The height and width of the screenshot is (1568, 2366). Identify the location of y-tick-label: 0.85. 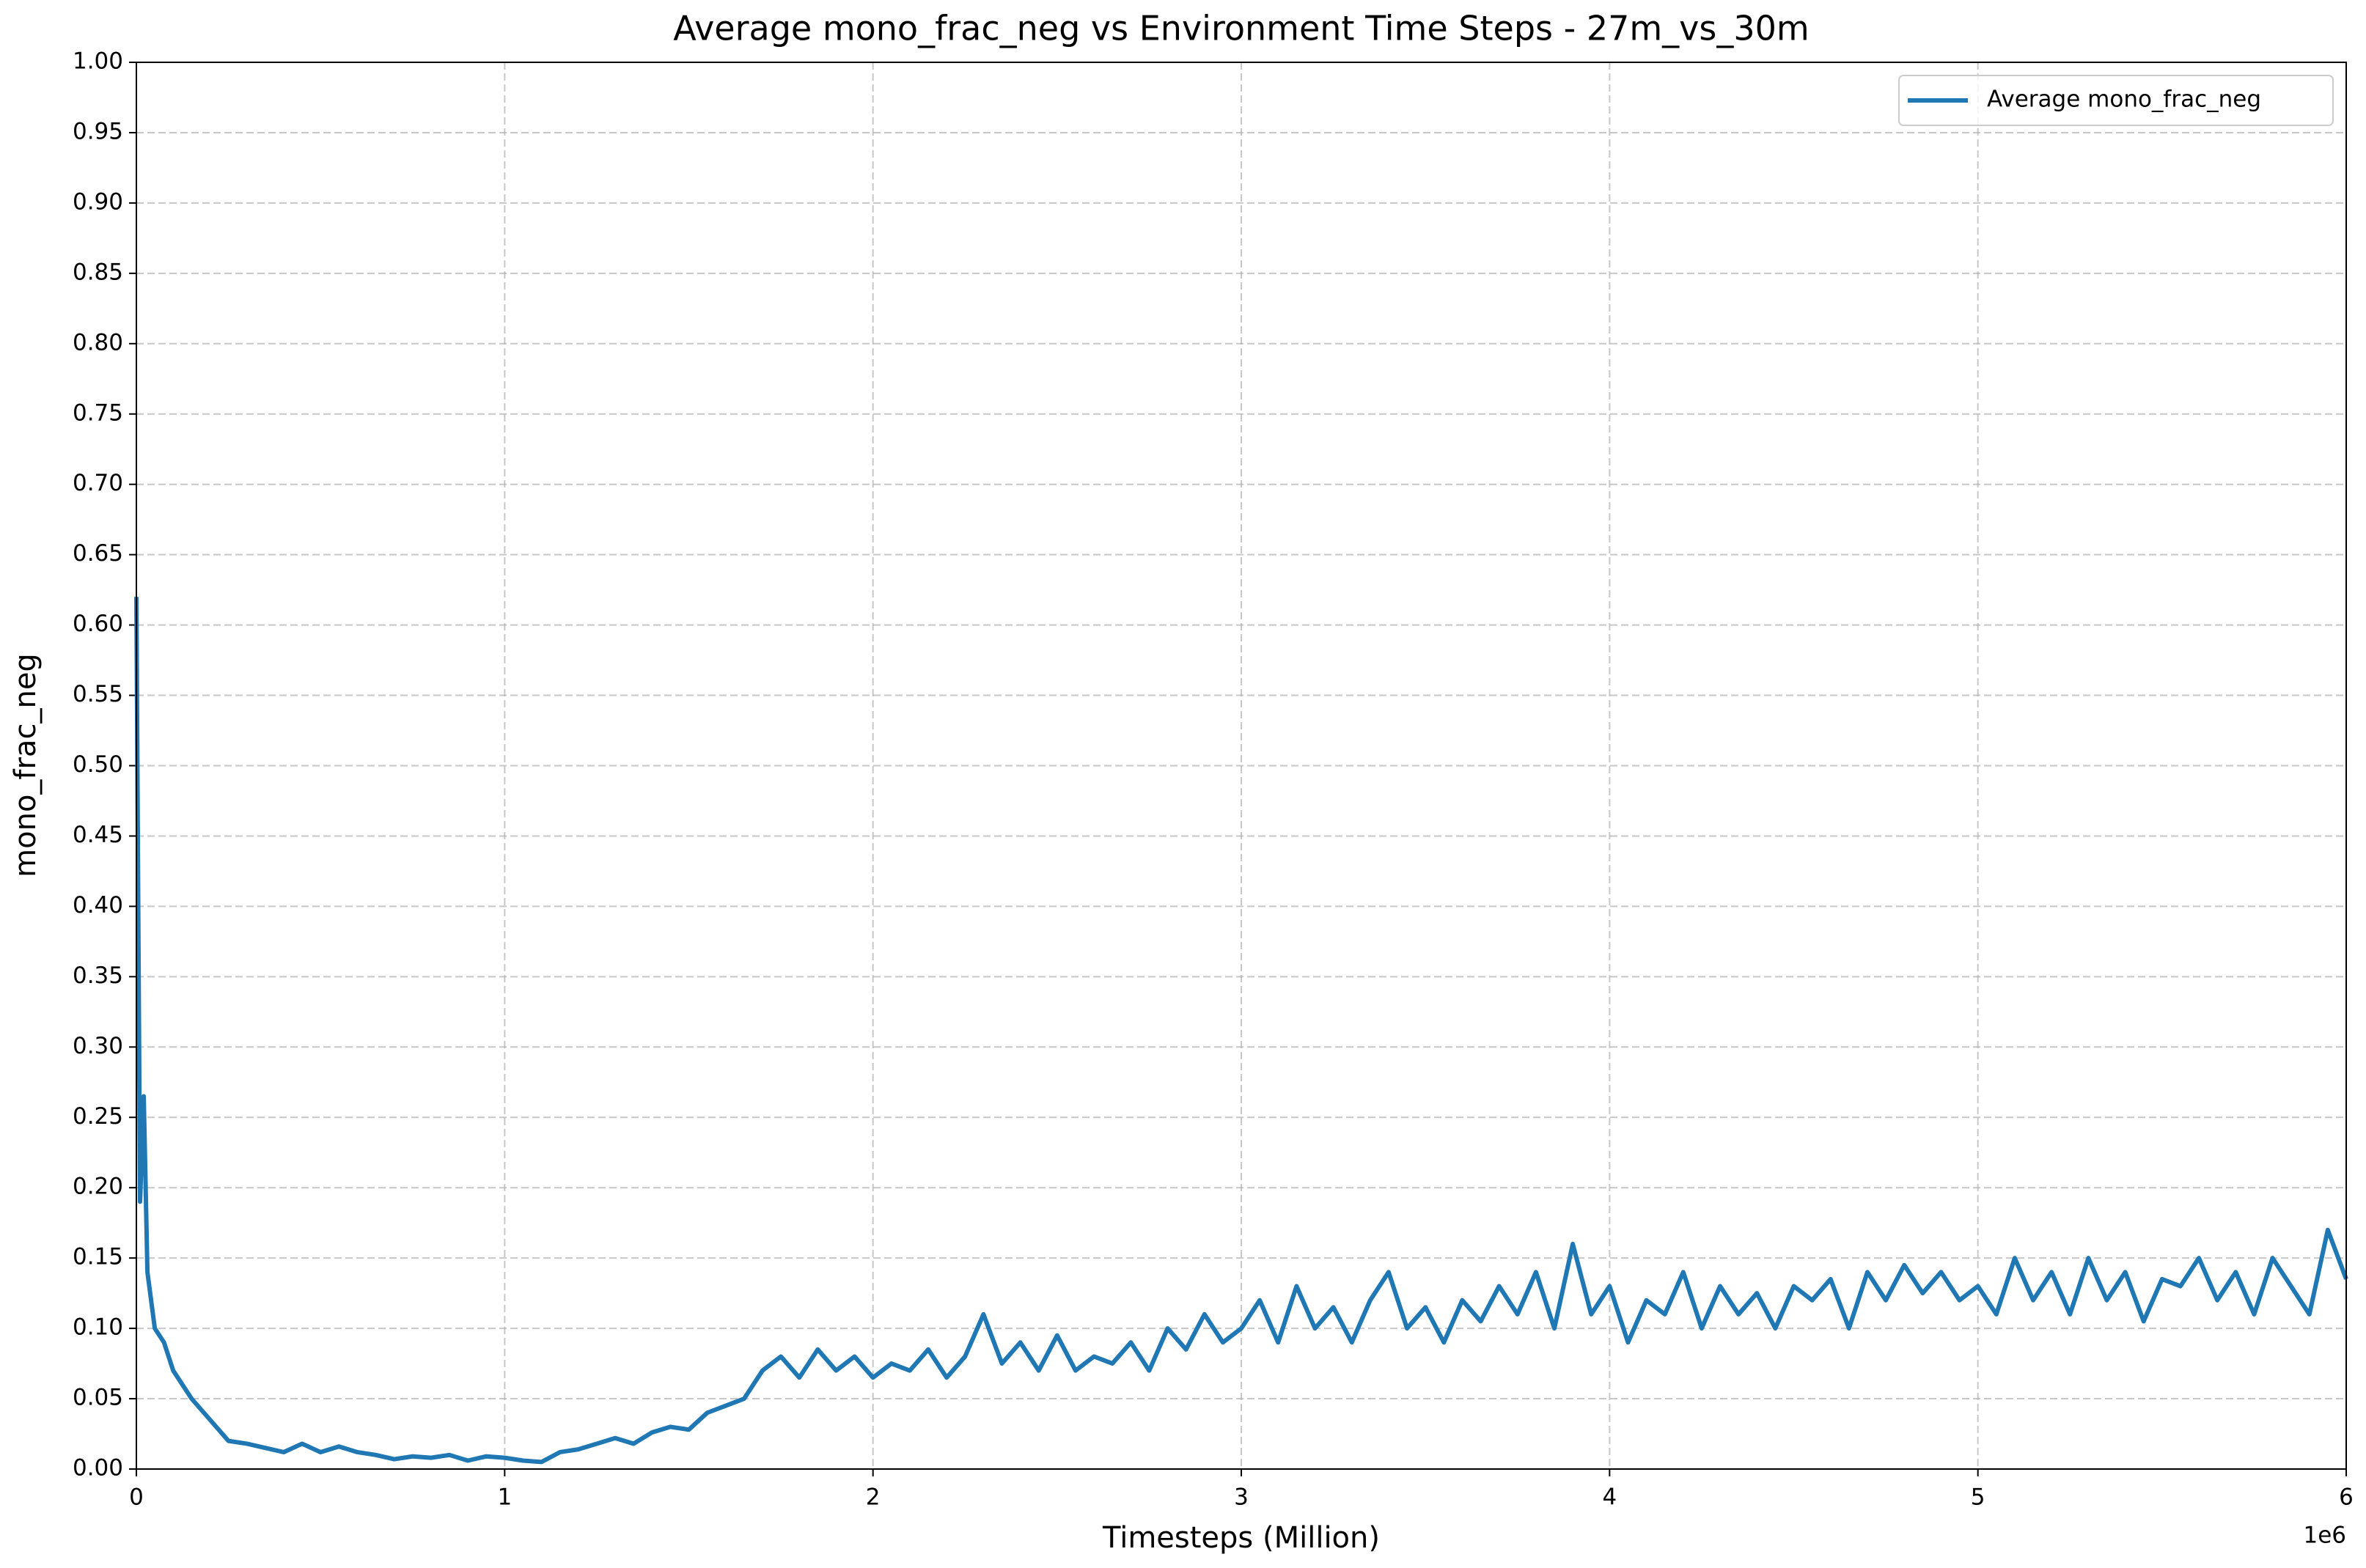
(98, 272).